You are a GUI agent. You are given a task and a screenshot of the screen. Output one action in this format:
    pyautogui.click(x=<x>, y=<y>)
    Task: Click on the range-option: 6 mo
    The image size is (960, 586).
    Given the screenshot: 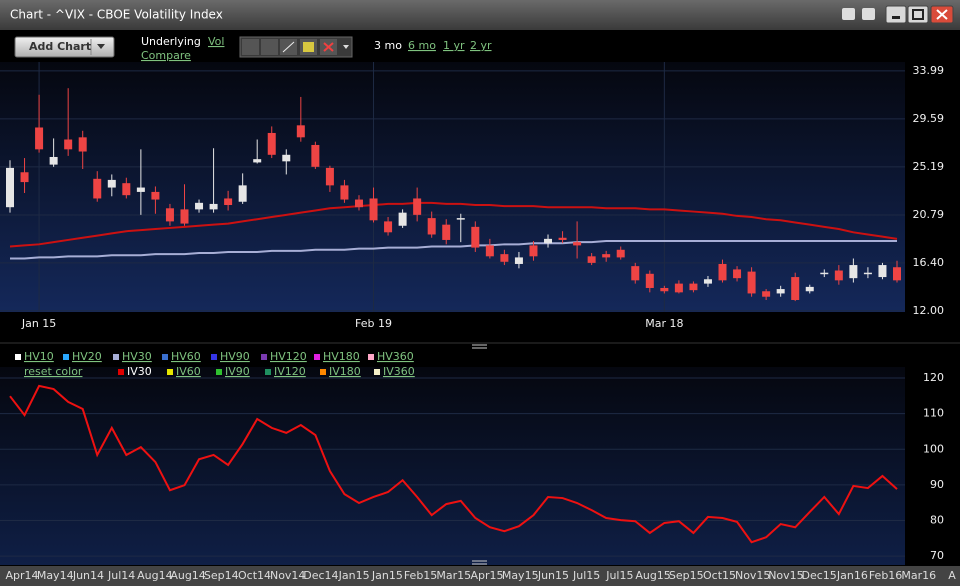 What is the action you would take?
    pyautogui.click(x=422, y=45)
    